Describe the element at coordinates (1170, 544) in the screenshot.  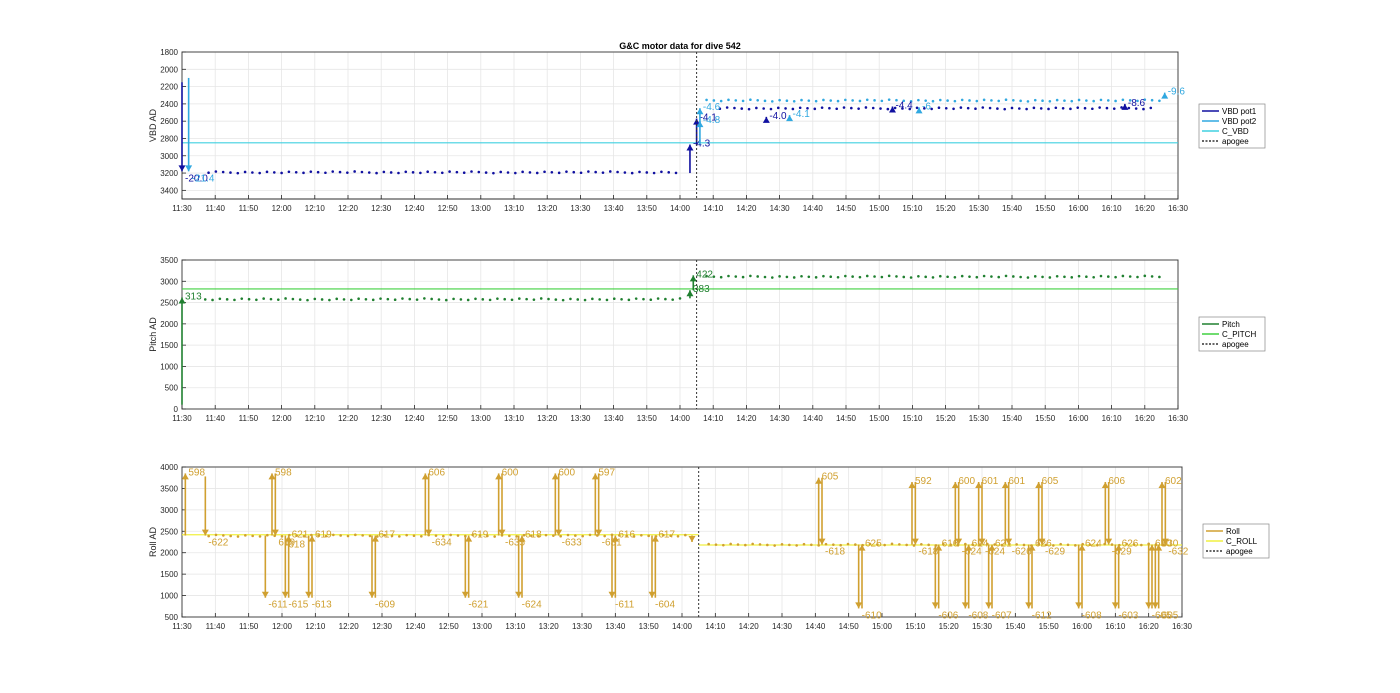
I see `move-label: 630` at that location.